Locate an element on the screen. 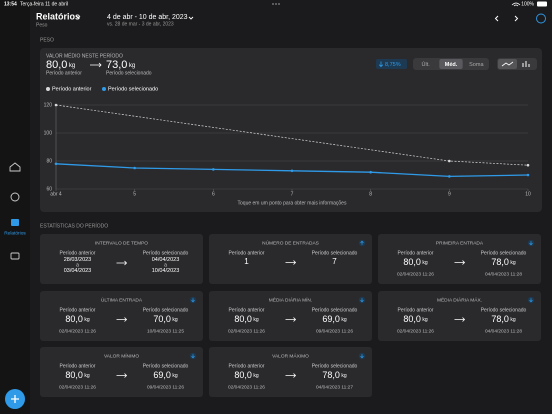  sidebar-label: Relatórios is located at coordinates (15, 233).